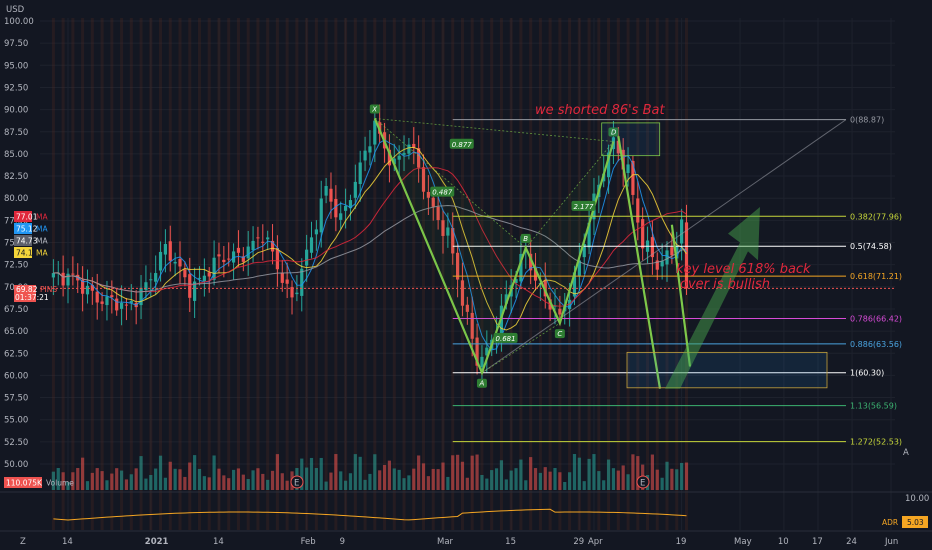 The image size is (932, 550). Describe the element at coordinates (35, 293) in the screenshot. I see `price-tag: 69.82 01:37:21 PINS` at that location.